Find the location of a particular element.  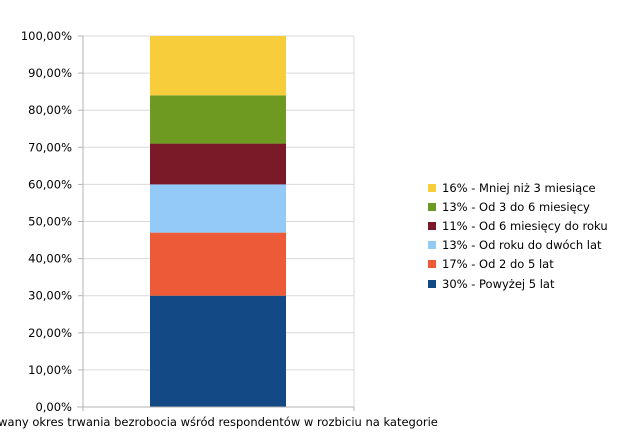

legend-item: 11% - Od 6 miesięcy do roku is located at coordinates (518, 225).